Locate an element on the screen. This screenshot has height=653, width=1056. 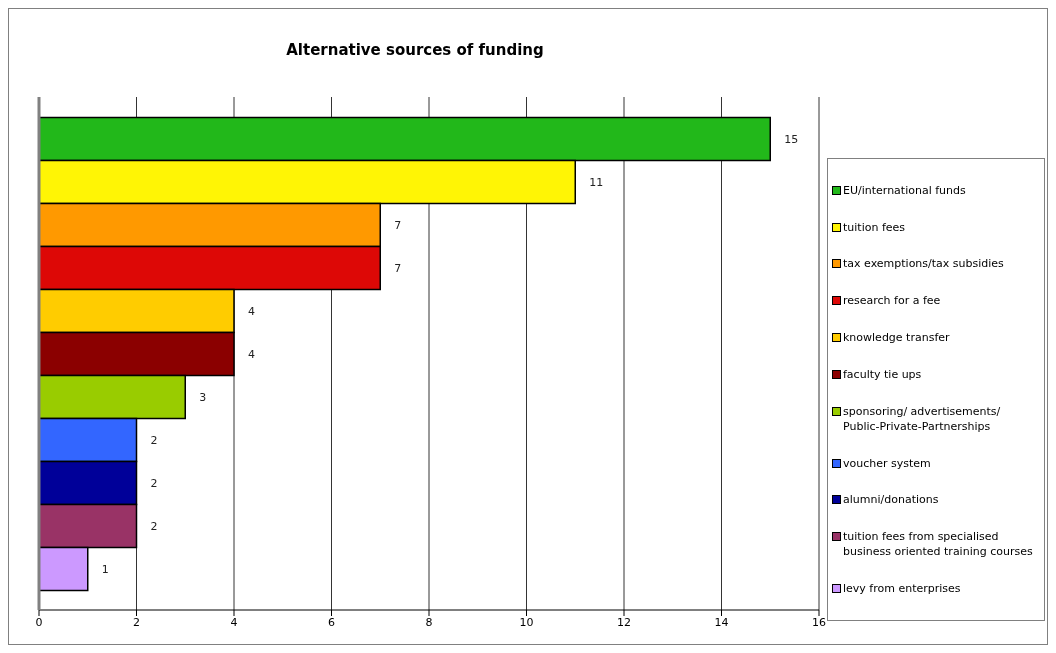
legend-label: alumni/donations is located at coordinates (891, 500).